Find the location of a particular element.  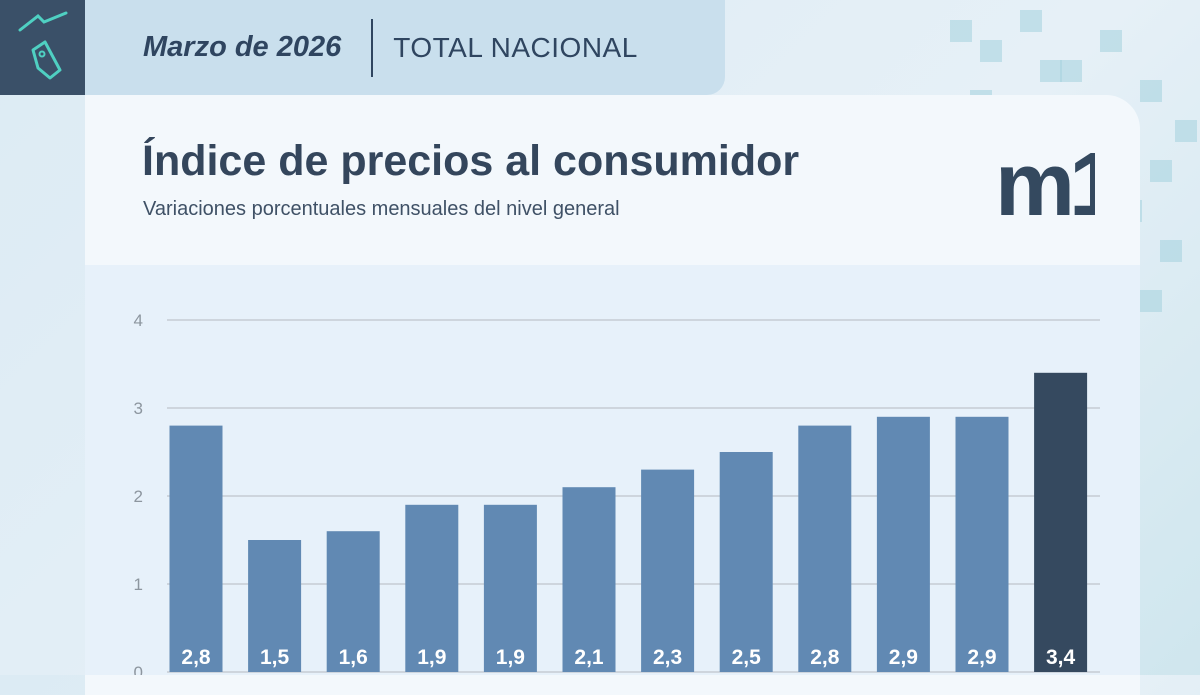

price-tag-trend-icon is located at coordinates (42, 47).